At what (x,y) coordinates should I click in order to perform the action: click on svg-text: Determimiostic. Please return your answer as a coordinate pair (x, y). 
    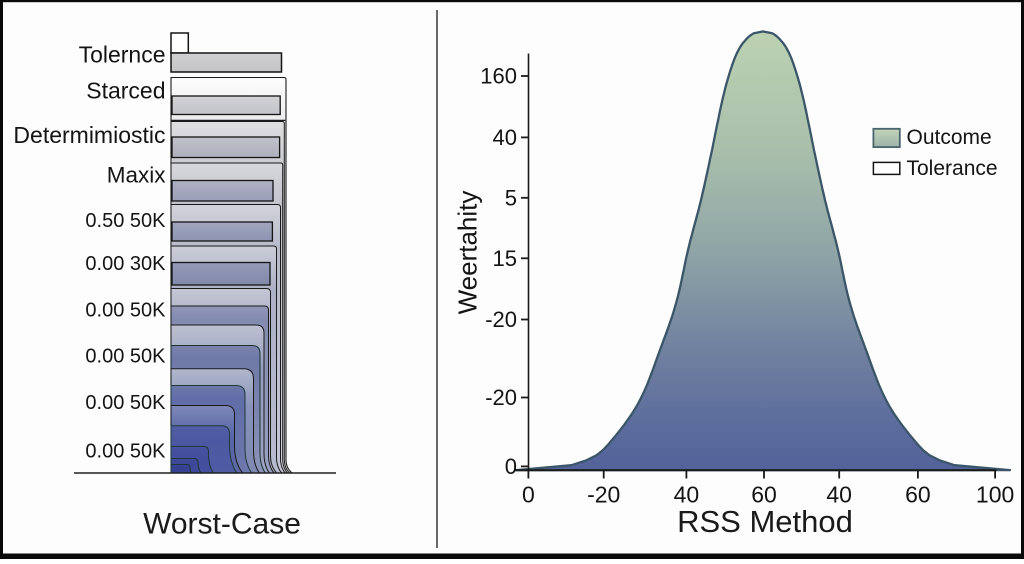
    Looking at the image, I should click on (89, 135).